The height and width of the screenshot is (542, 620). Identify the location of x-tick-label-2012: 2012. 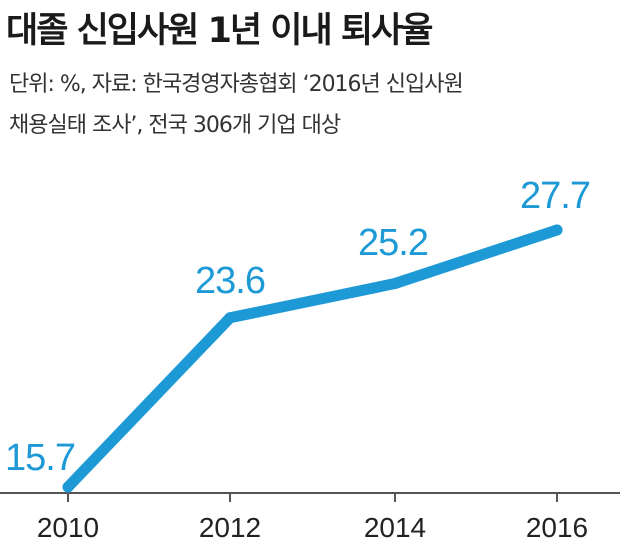
(230, 527).